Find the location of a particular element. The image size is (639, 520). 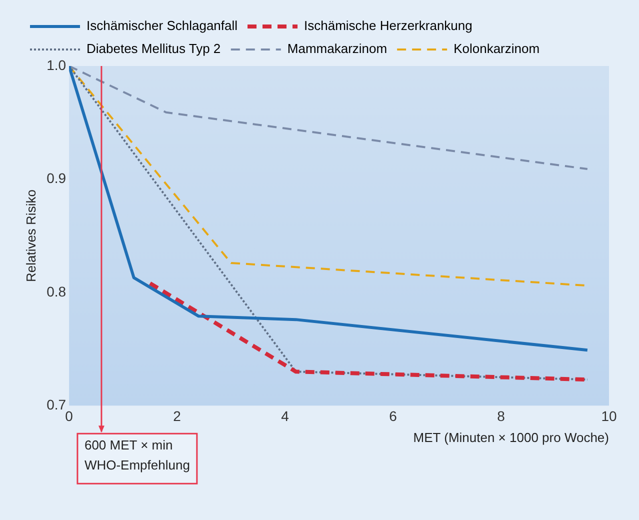

y-axis-title: Relatives Risiko is located at coordinates (30, 236).